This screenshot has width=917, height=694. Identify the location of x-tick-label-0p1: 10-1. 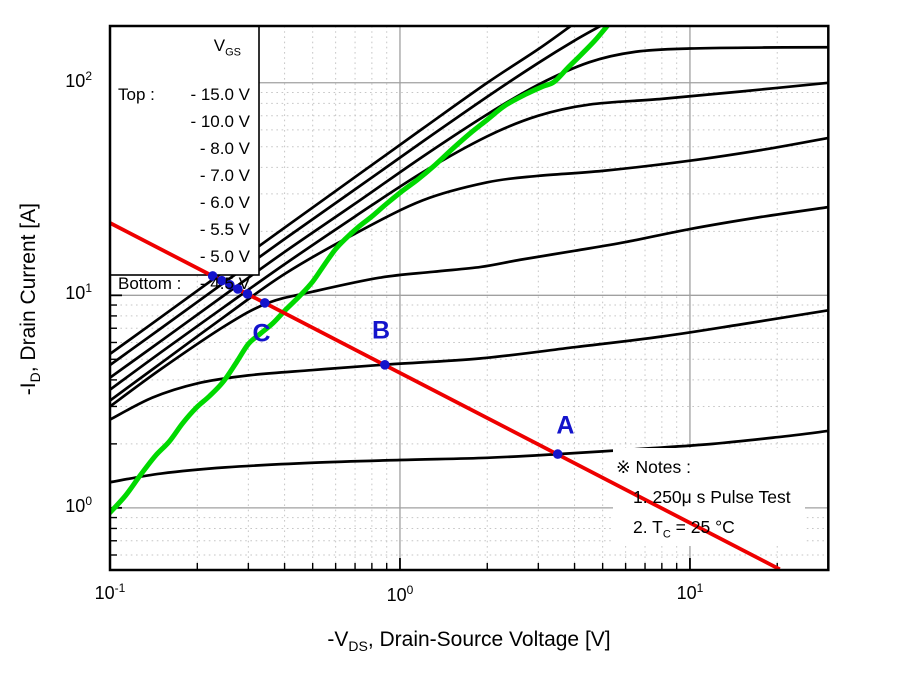
(110, 592).